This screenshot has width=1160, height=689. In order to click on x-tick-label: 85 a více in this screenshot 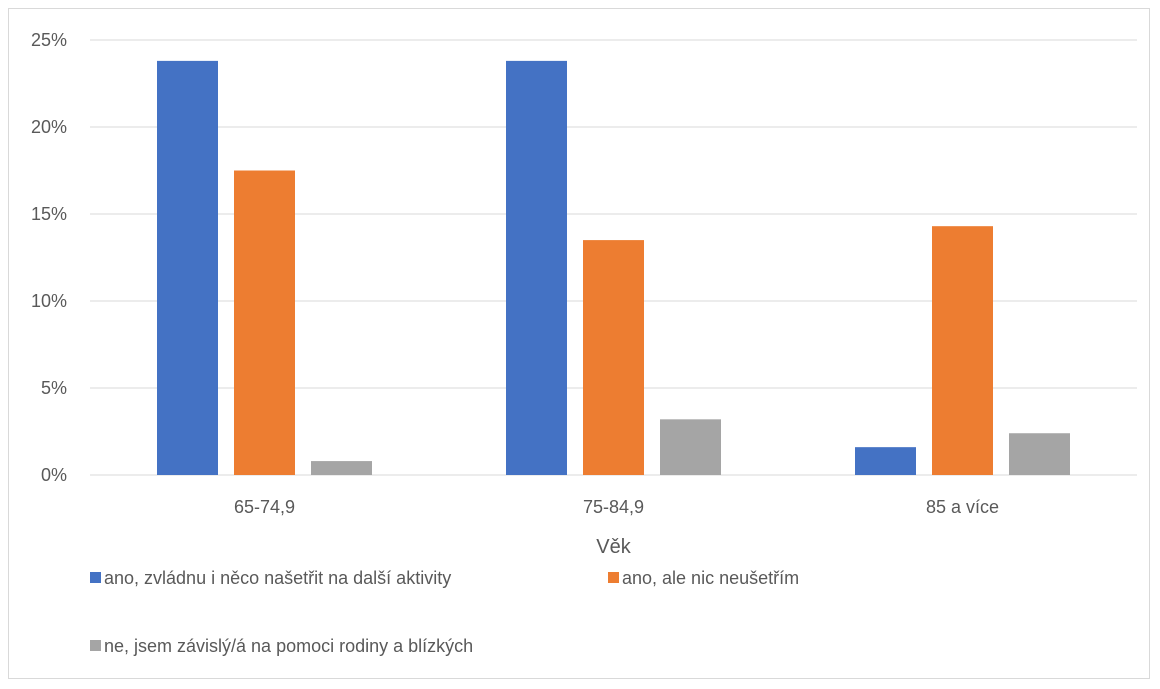, I will do `click(962, 507)`.